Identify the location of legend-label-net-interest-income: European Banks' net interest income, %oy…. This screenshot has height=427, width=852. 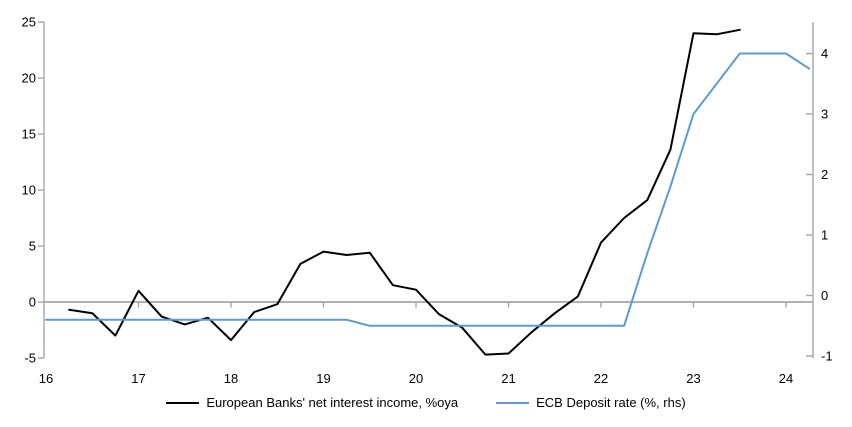
(332, 402).